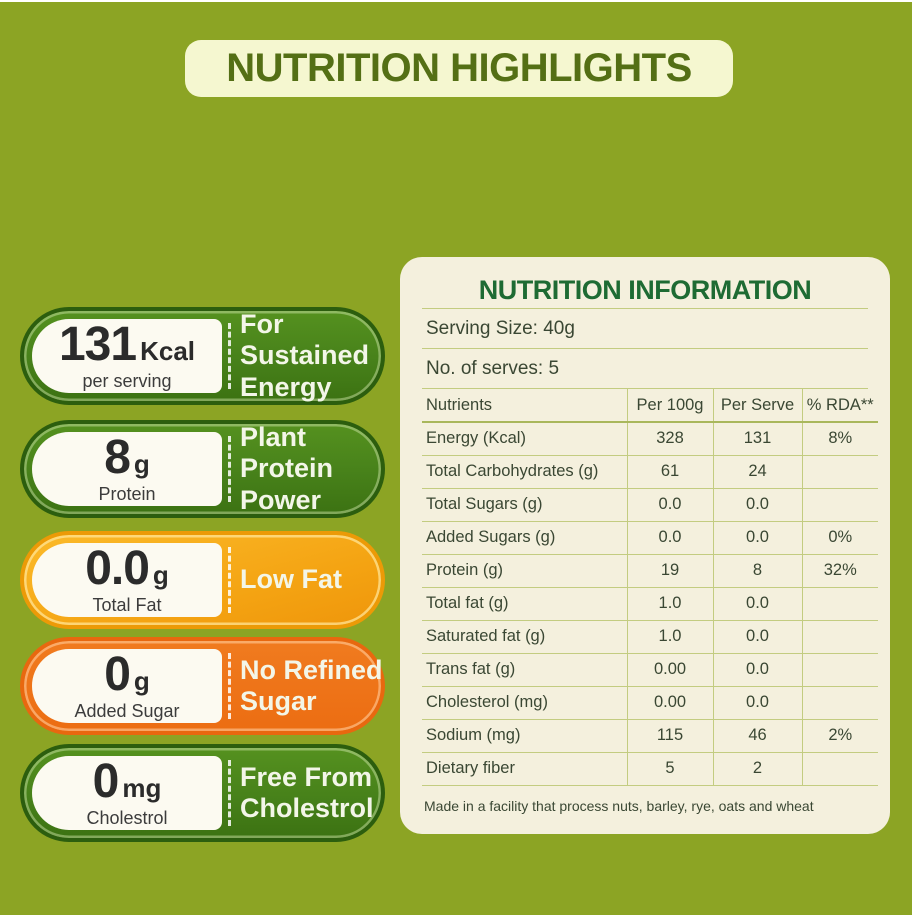  I want to click on table-row: Protein (g) 19 8 32%, so click(650, 571).